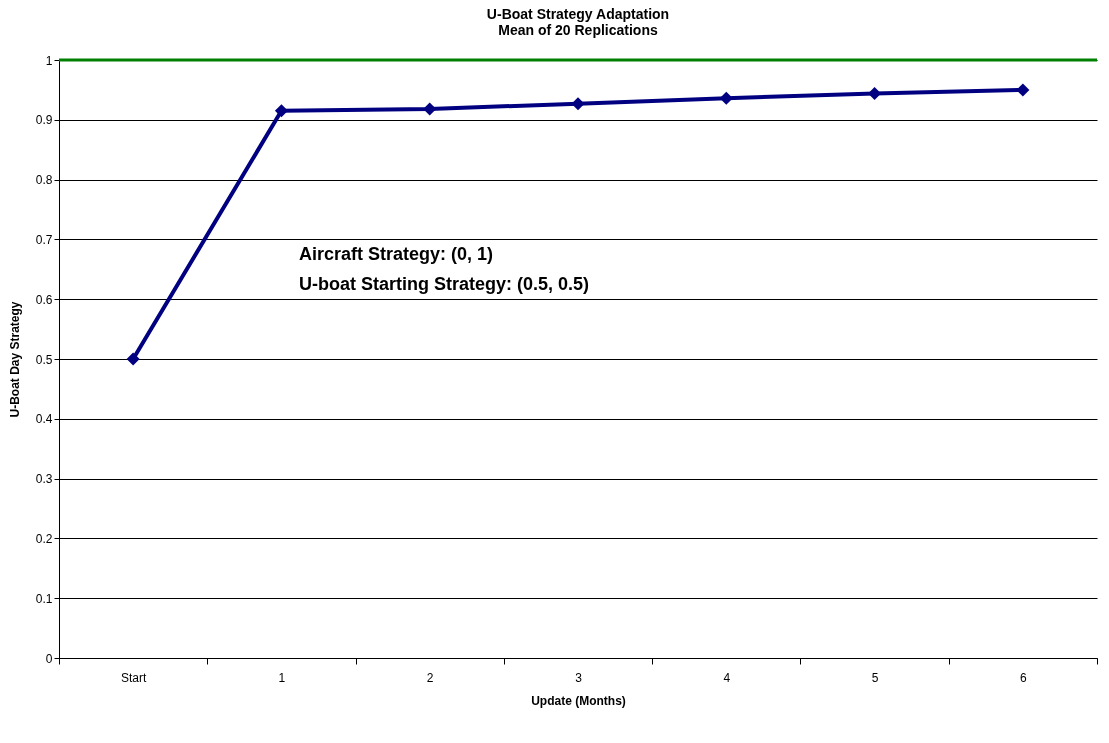 Image resolution: width=1109 pixels, height=743 pixels. What do you see at coordinates (578, 700) in the screenshot?
I see `x-axis-title: Update (Months)` at bounding box center [578, 700].